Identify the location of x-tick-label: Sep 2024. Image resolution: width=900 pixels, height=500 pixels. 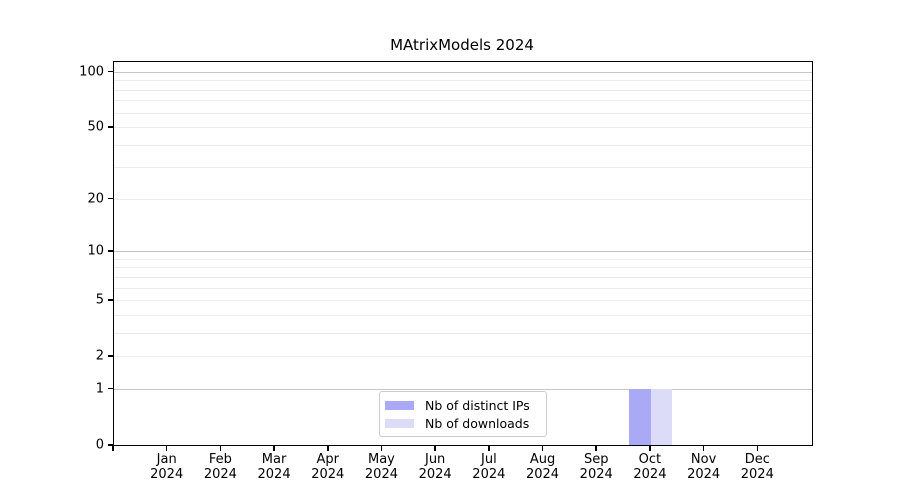
(596, 467).